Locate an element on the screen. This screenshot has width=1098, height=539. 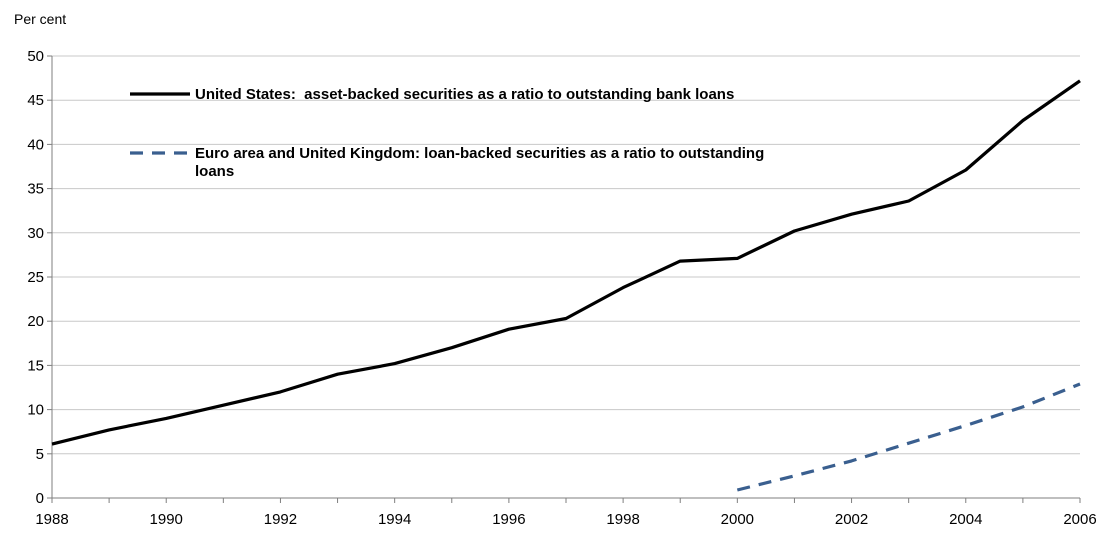
y-tick-label: 0 is located at coordinates (40, 498).